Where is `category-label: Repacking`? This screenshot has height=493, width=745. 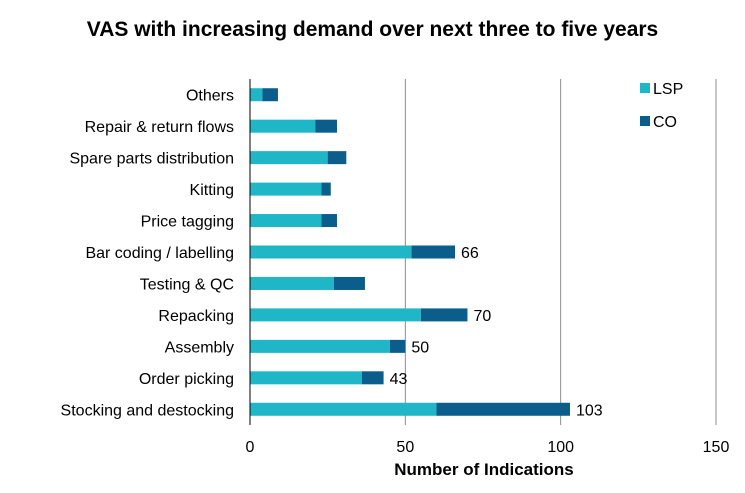
category-label: Repacking is located at coordinates (196, 316).